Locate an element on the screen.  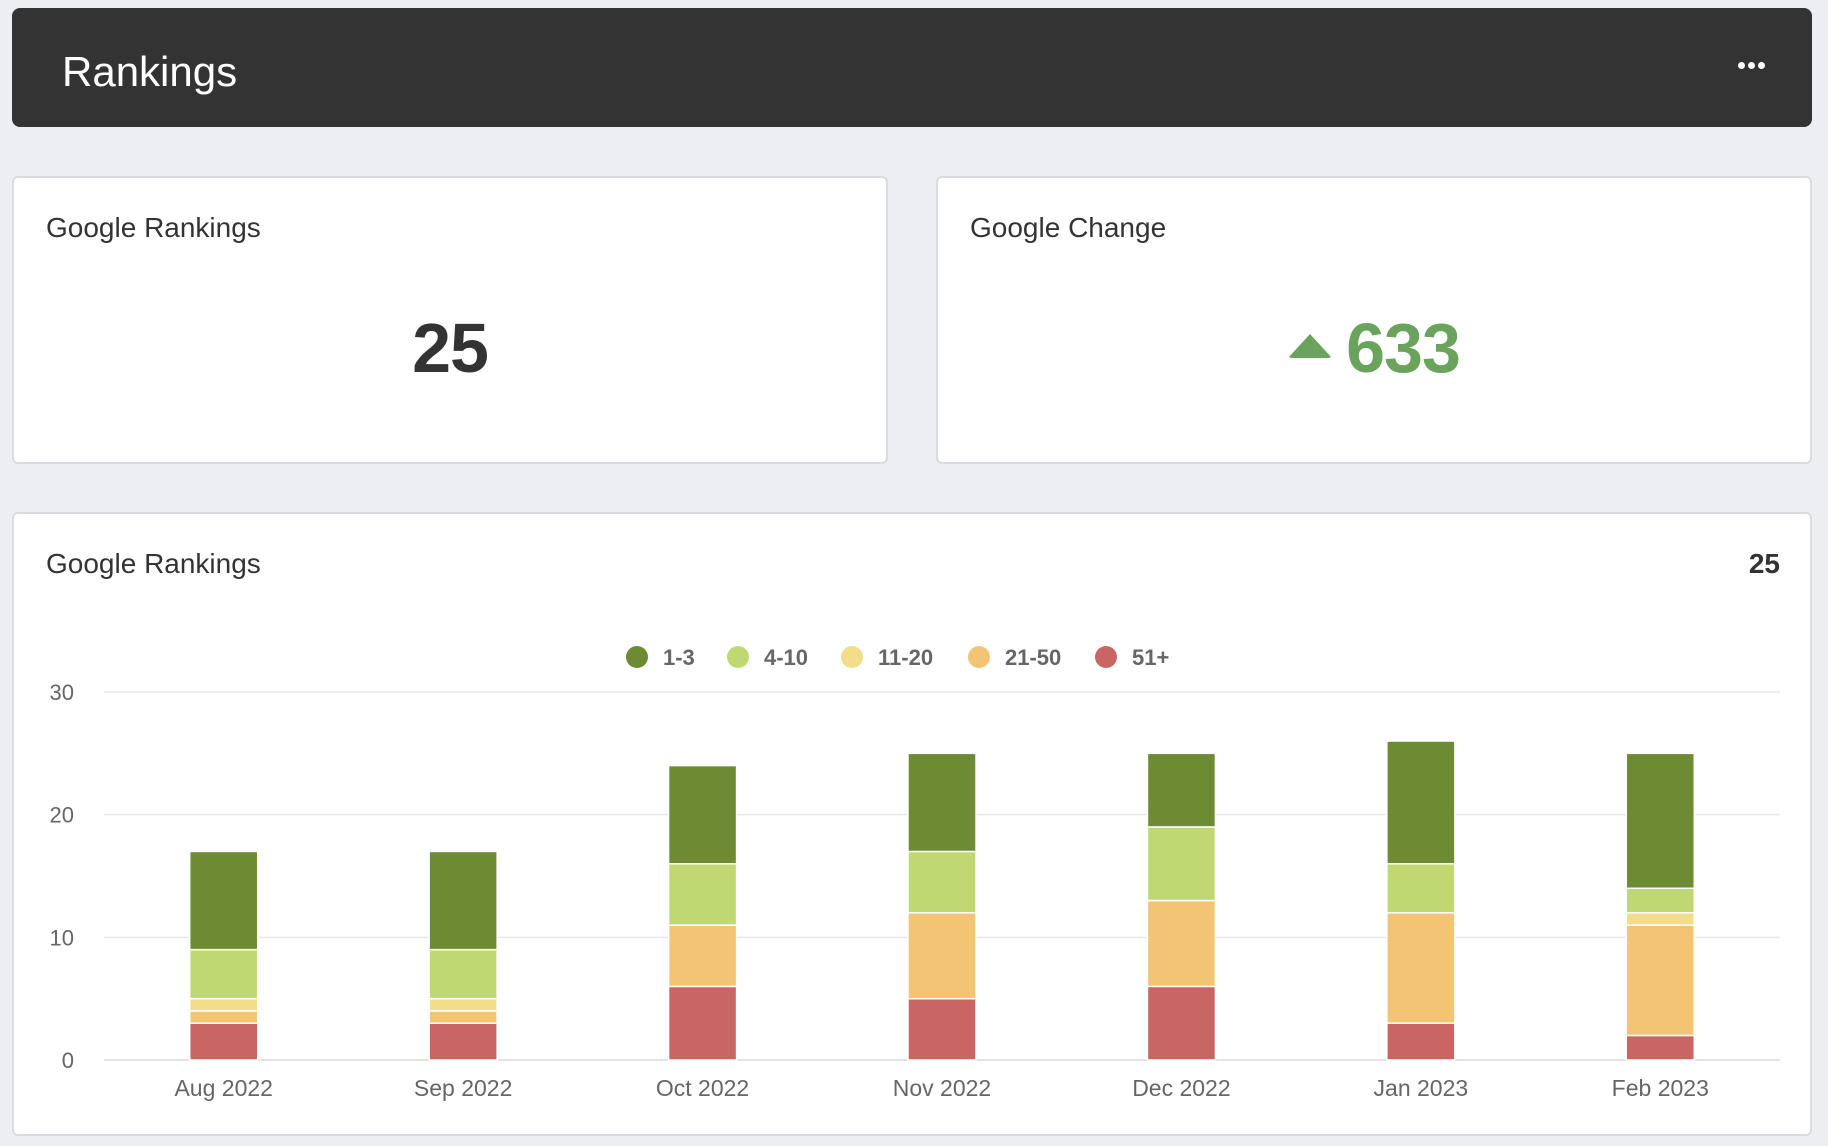
x-tick-label: Jan 2023 is located at coordinates (1421, 1088).